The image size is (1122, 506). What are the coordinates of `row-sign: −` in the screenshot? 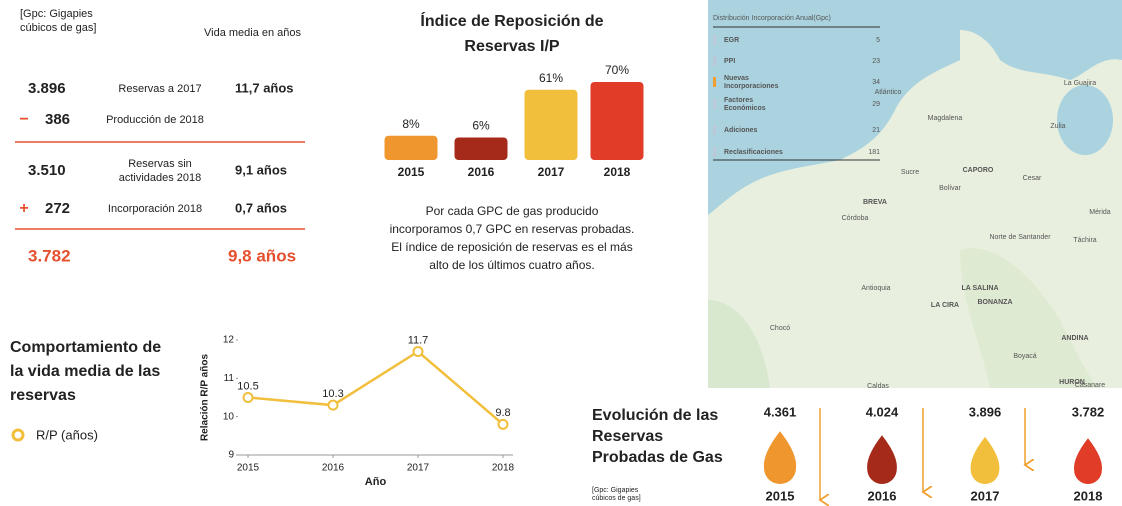 It's located at (23, 119).